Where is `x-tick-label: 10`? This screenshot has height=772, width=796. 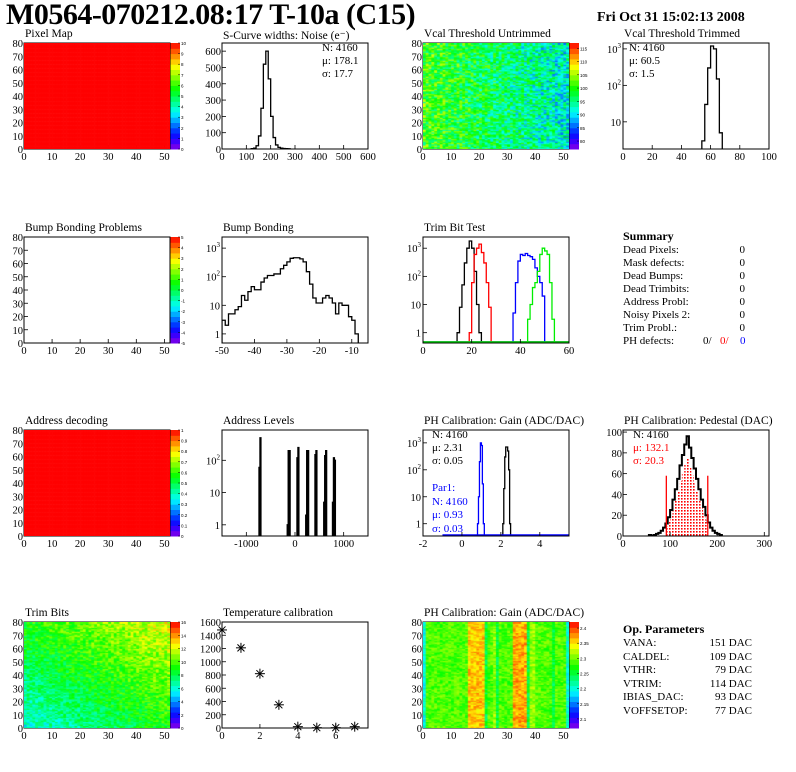
x-tick-label: 10 is located at coordinates (451, 157).